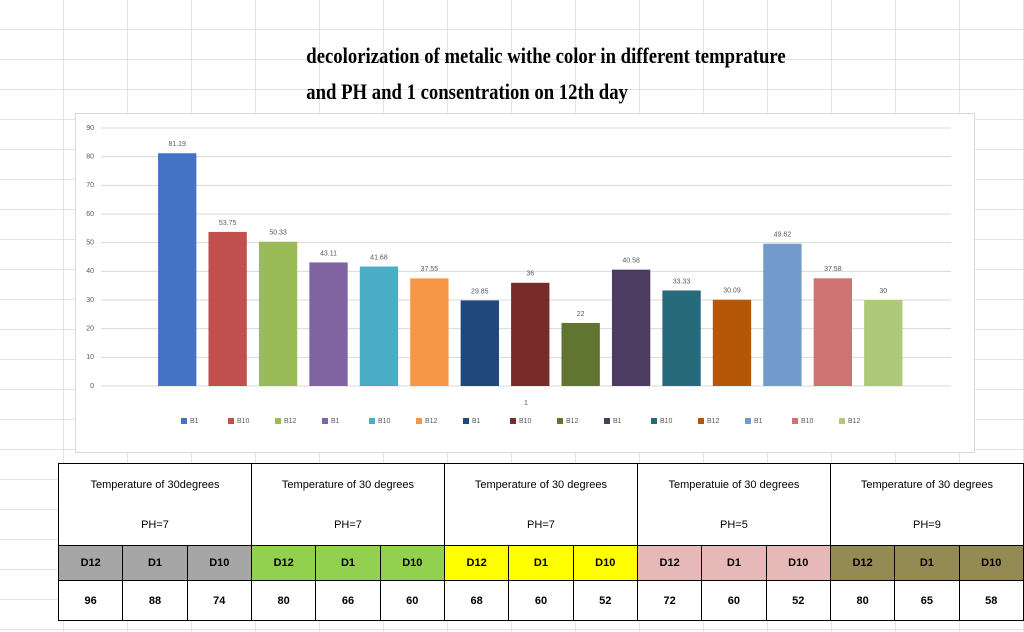 The height and width of the screenshot is (632, 1024). What do you see at coordinates (90, 300) in the screenshot?
I see `y-tick-label: 30` at bounding box center [90, 300].